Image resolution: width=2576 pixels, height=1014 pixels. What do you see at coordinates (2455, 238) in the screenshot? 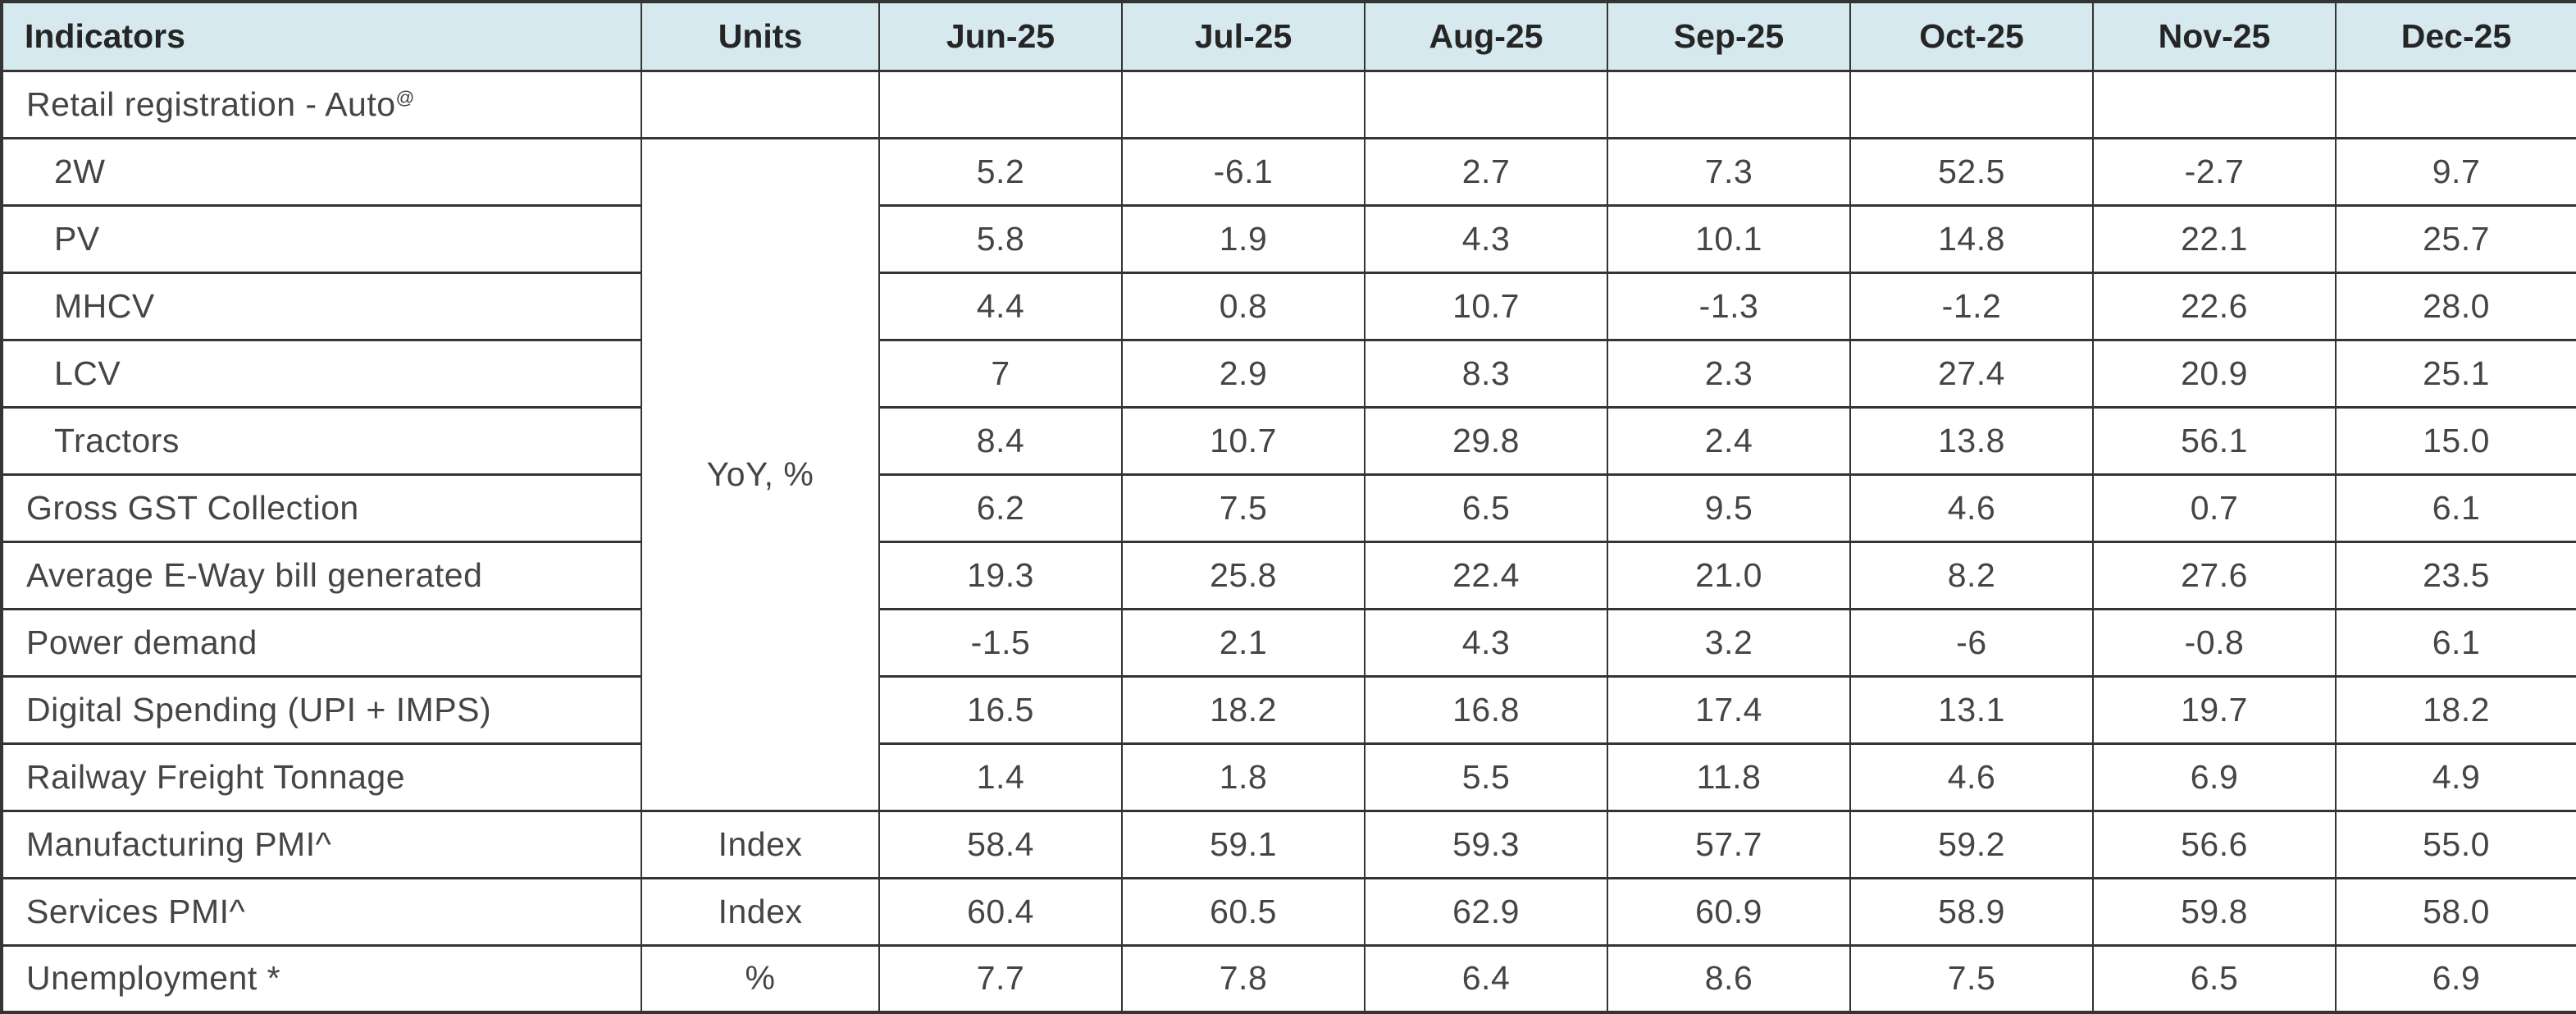
I see `value-cell: 25.7` at bounding box center [2455, 238].